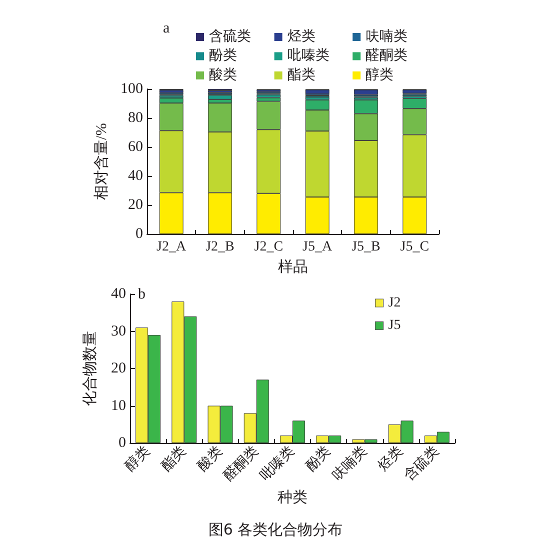 This screenshot has height=541, width=551. What do you see at coordinates (135, 147) in the screenshot?
I see `y-tick-label: 60` at bounding box center [135, 147].